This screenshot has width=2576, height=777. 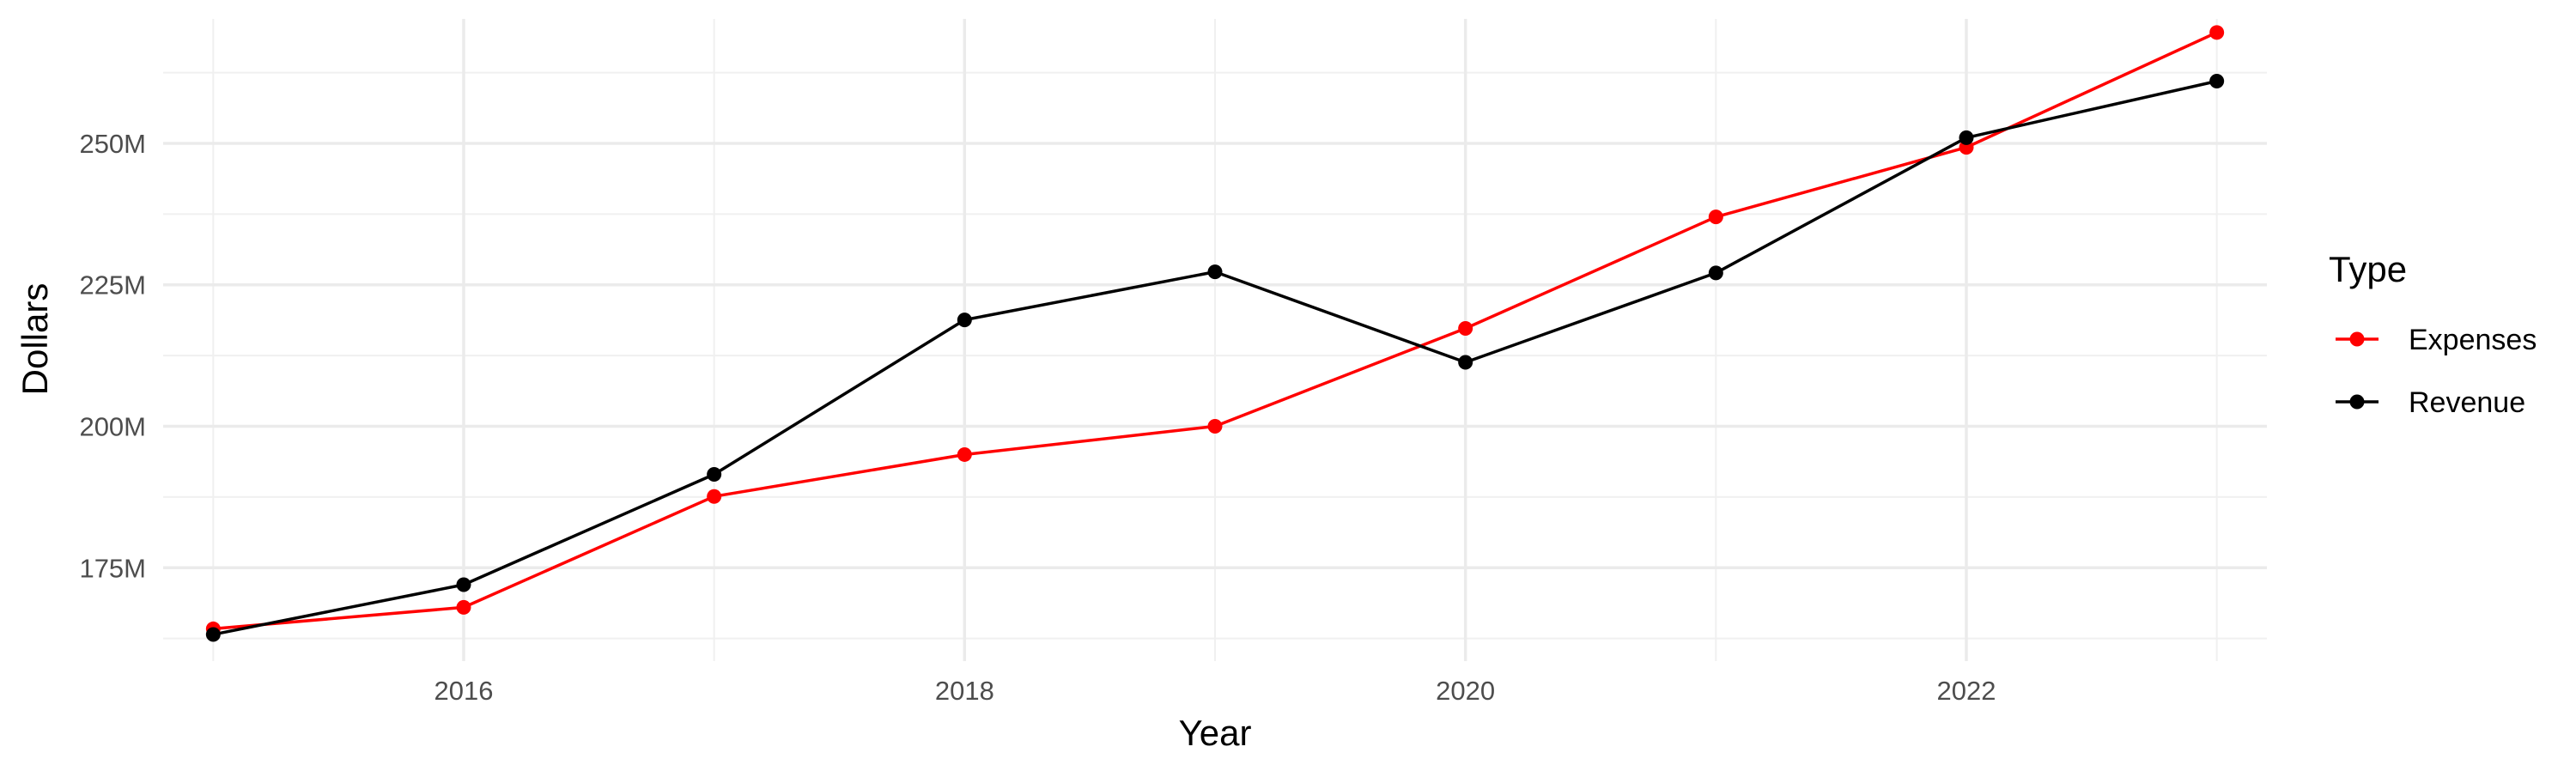 I want to click on legend-label-revenue: Revenue, so click(x=2467, y=402).